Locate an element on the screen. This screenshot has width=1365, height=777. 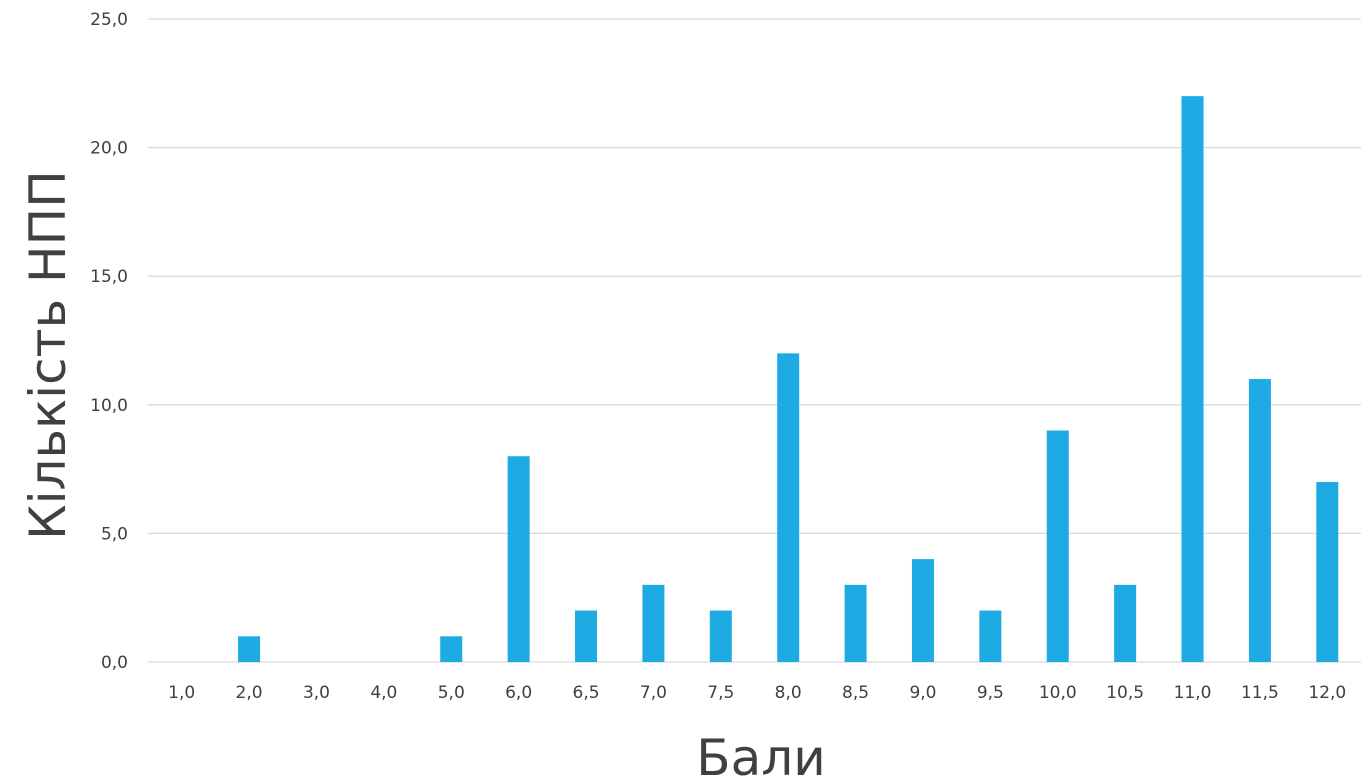
y-tick-label: 25,0 is located at coordinates (109, 20).